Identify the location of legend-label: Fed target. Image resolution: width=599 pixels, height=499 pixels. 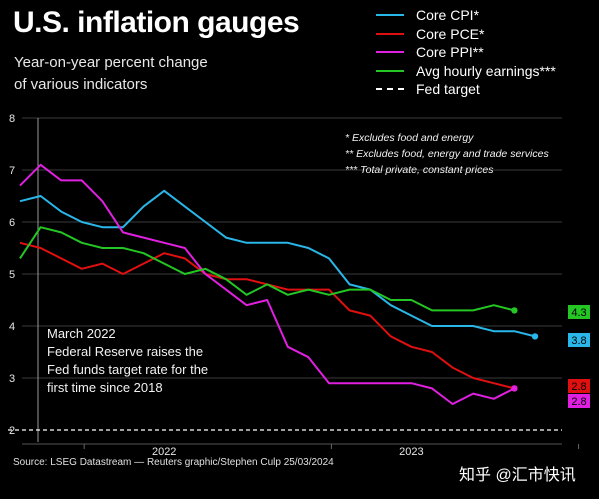
(448, 89).